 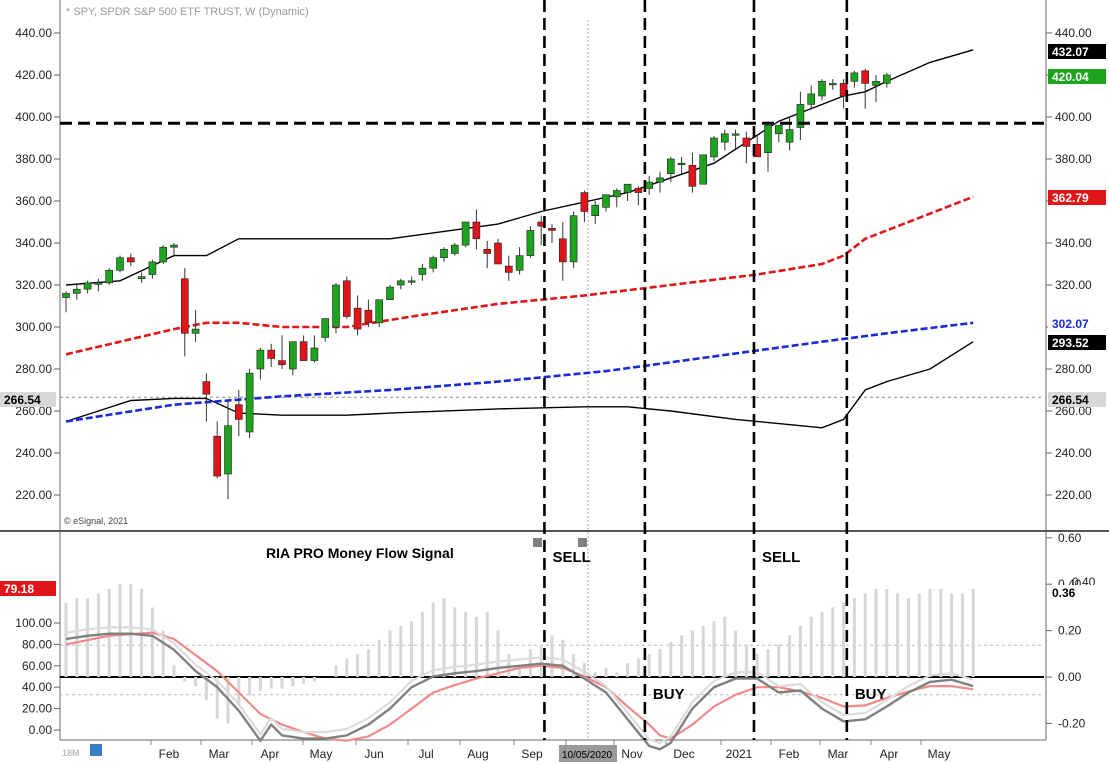 I want to click on indicator-tick-label-left: 60.00, so click(x=37, y=666).